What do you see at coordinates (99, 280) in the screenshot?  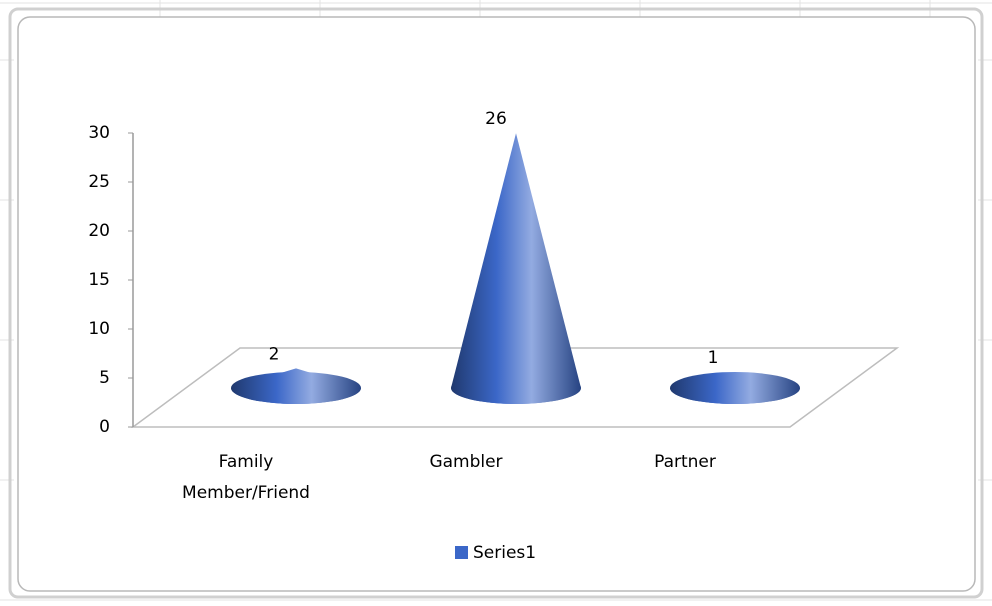 I see `y-tick-label: 15` at bounding box center [99, 280].